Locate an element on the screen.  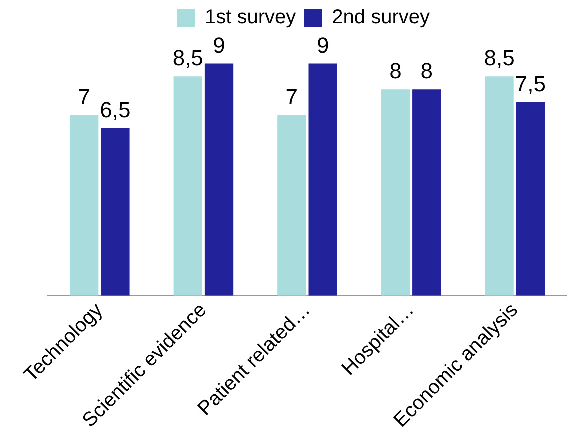
data-label: 7,5 is located at coordinates (530, 84).